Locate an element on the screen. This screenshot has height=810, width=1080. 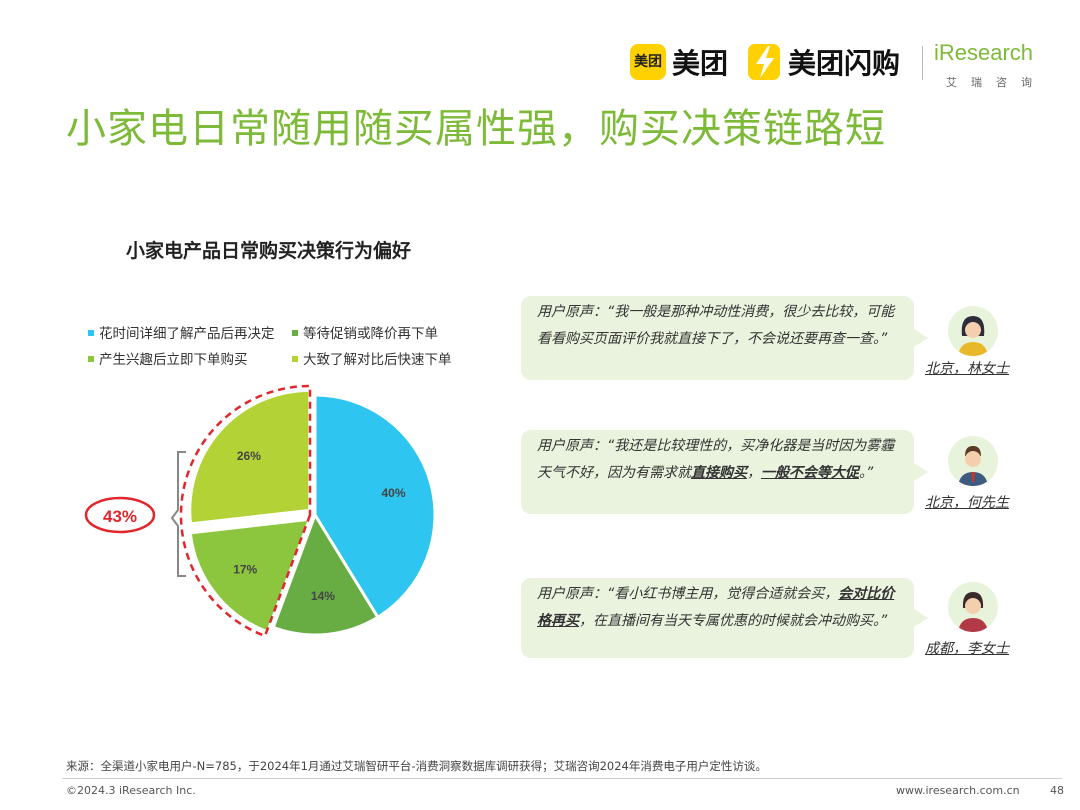
quote-speaker: 北京，林女士 is located at coordinates (967, 369).